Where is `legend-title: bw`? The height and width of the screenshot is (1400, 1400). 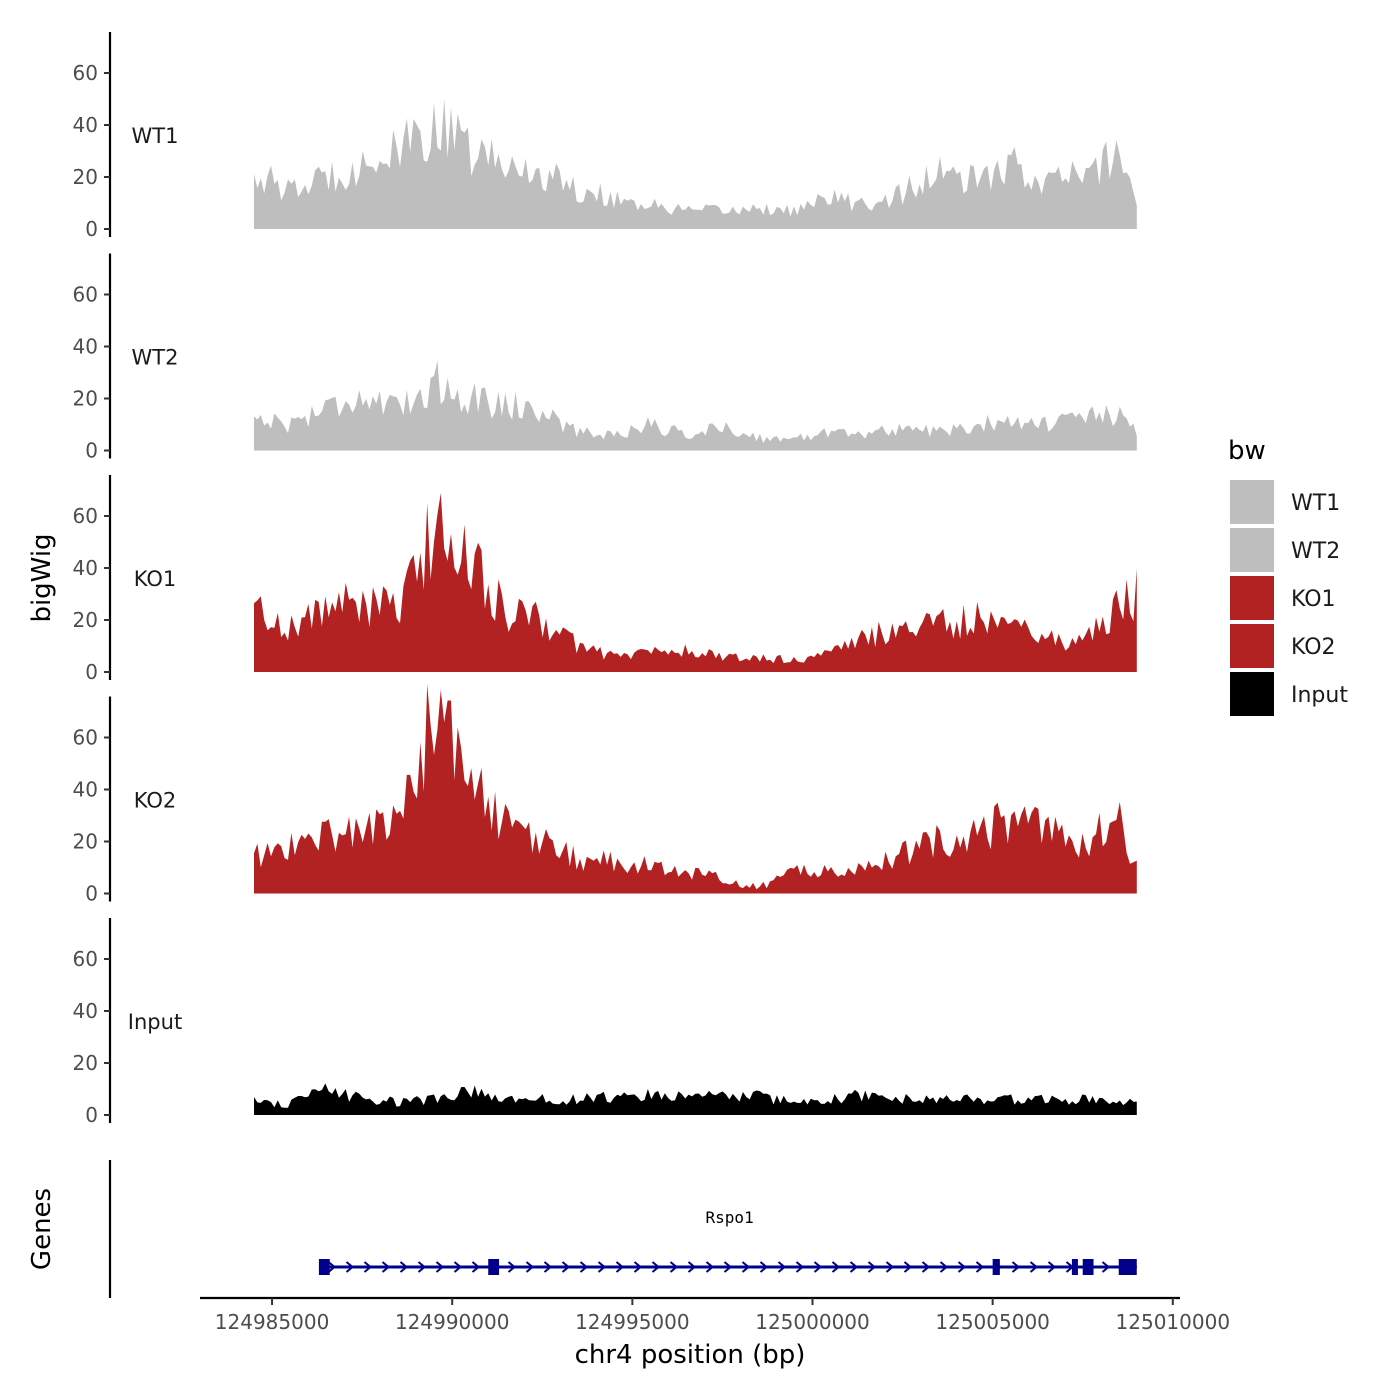
legend-title: bw is located at coordinates (1247, 451).